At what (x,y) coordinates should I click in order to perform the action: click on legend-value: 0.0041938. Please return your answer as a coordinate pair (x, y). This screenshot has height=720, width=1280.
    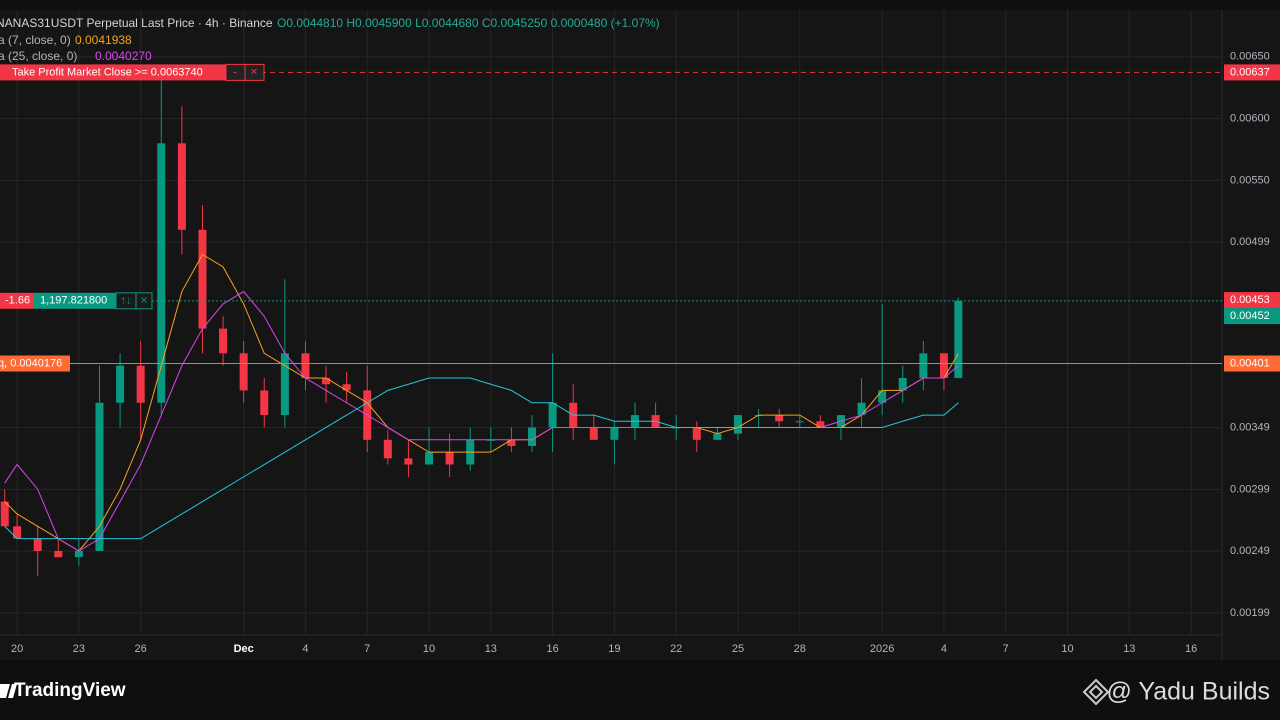
    Looking at the image, I should click on (103, 40).